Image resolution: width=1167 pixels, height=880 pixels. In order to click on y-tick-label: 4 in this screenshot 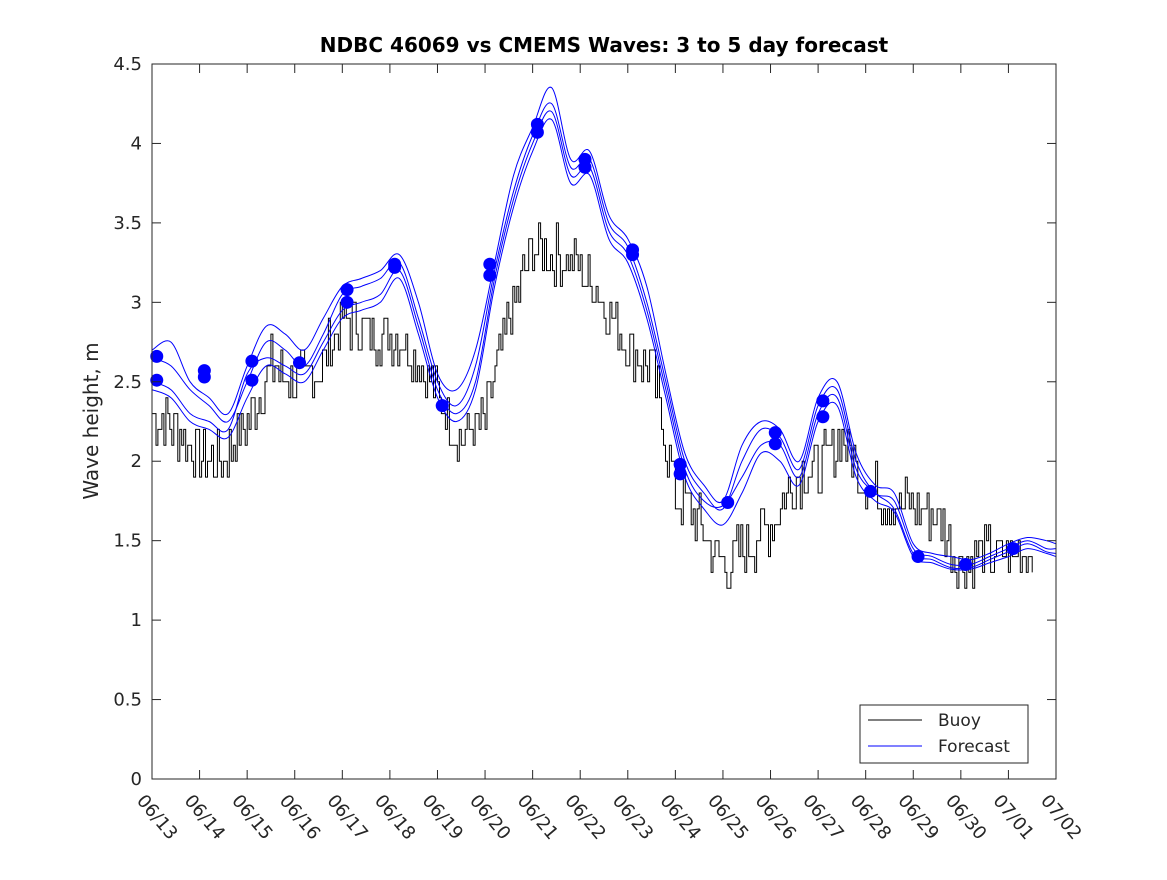, I will do `click(136, 143)`.